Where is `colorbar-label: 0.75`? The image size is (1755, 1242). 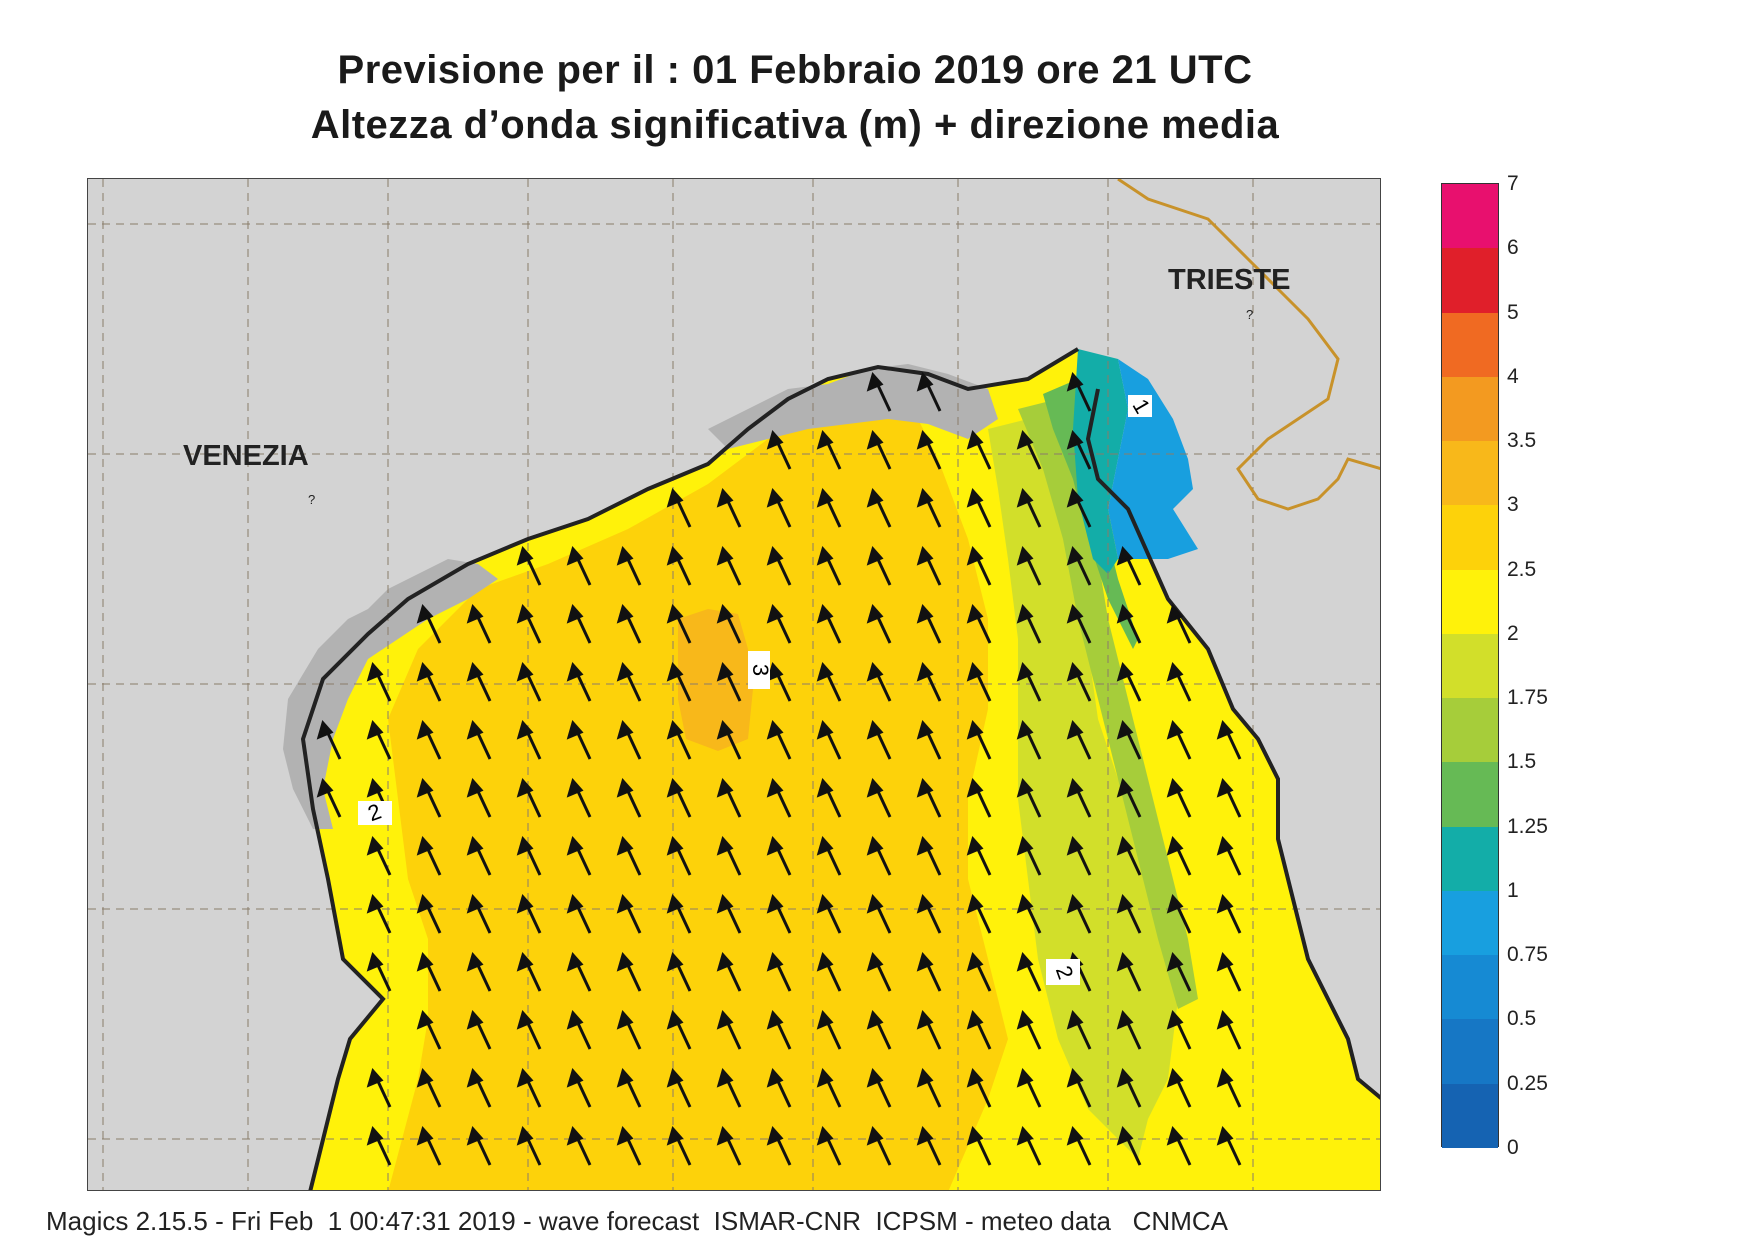
colorbar-label: 0.75 is located at coordinates (1527, 955).